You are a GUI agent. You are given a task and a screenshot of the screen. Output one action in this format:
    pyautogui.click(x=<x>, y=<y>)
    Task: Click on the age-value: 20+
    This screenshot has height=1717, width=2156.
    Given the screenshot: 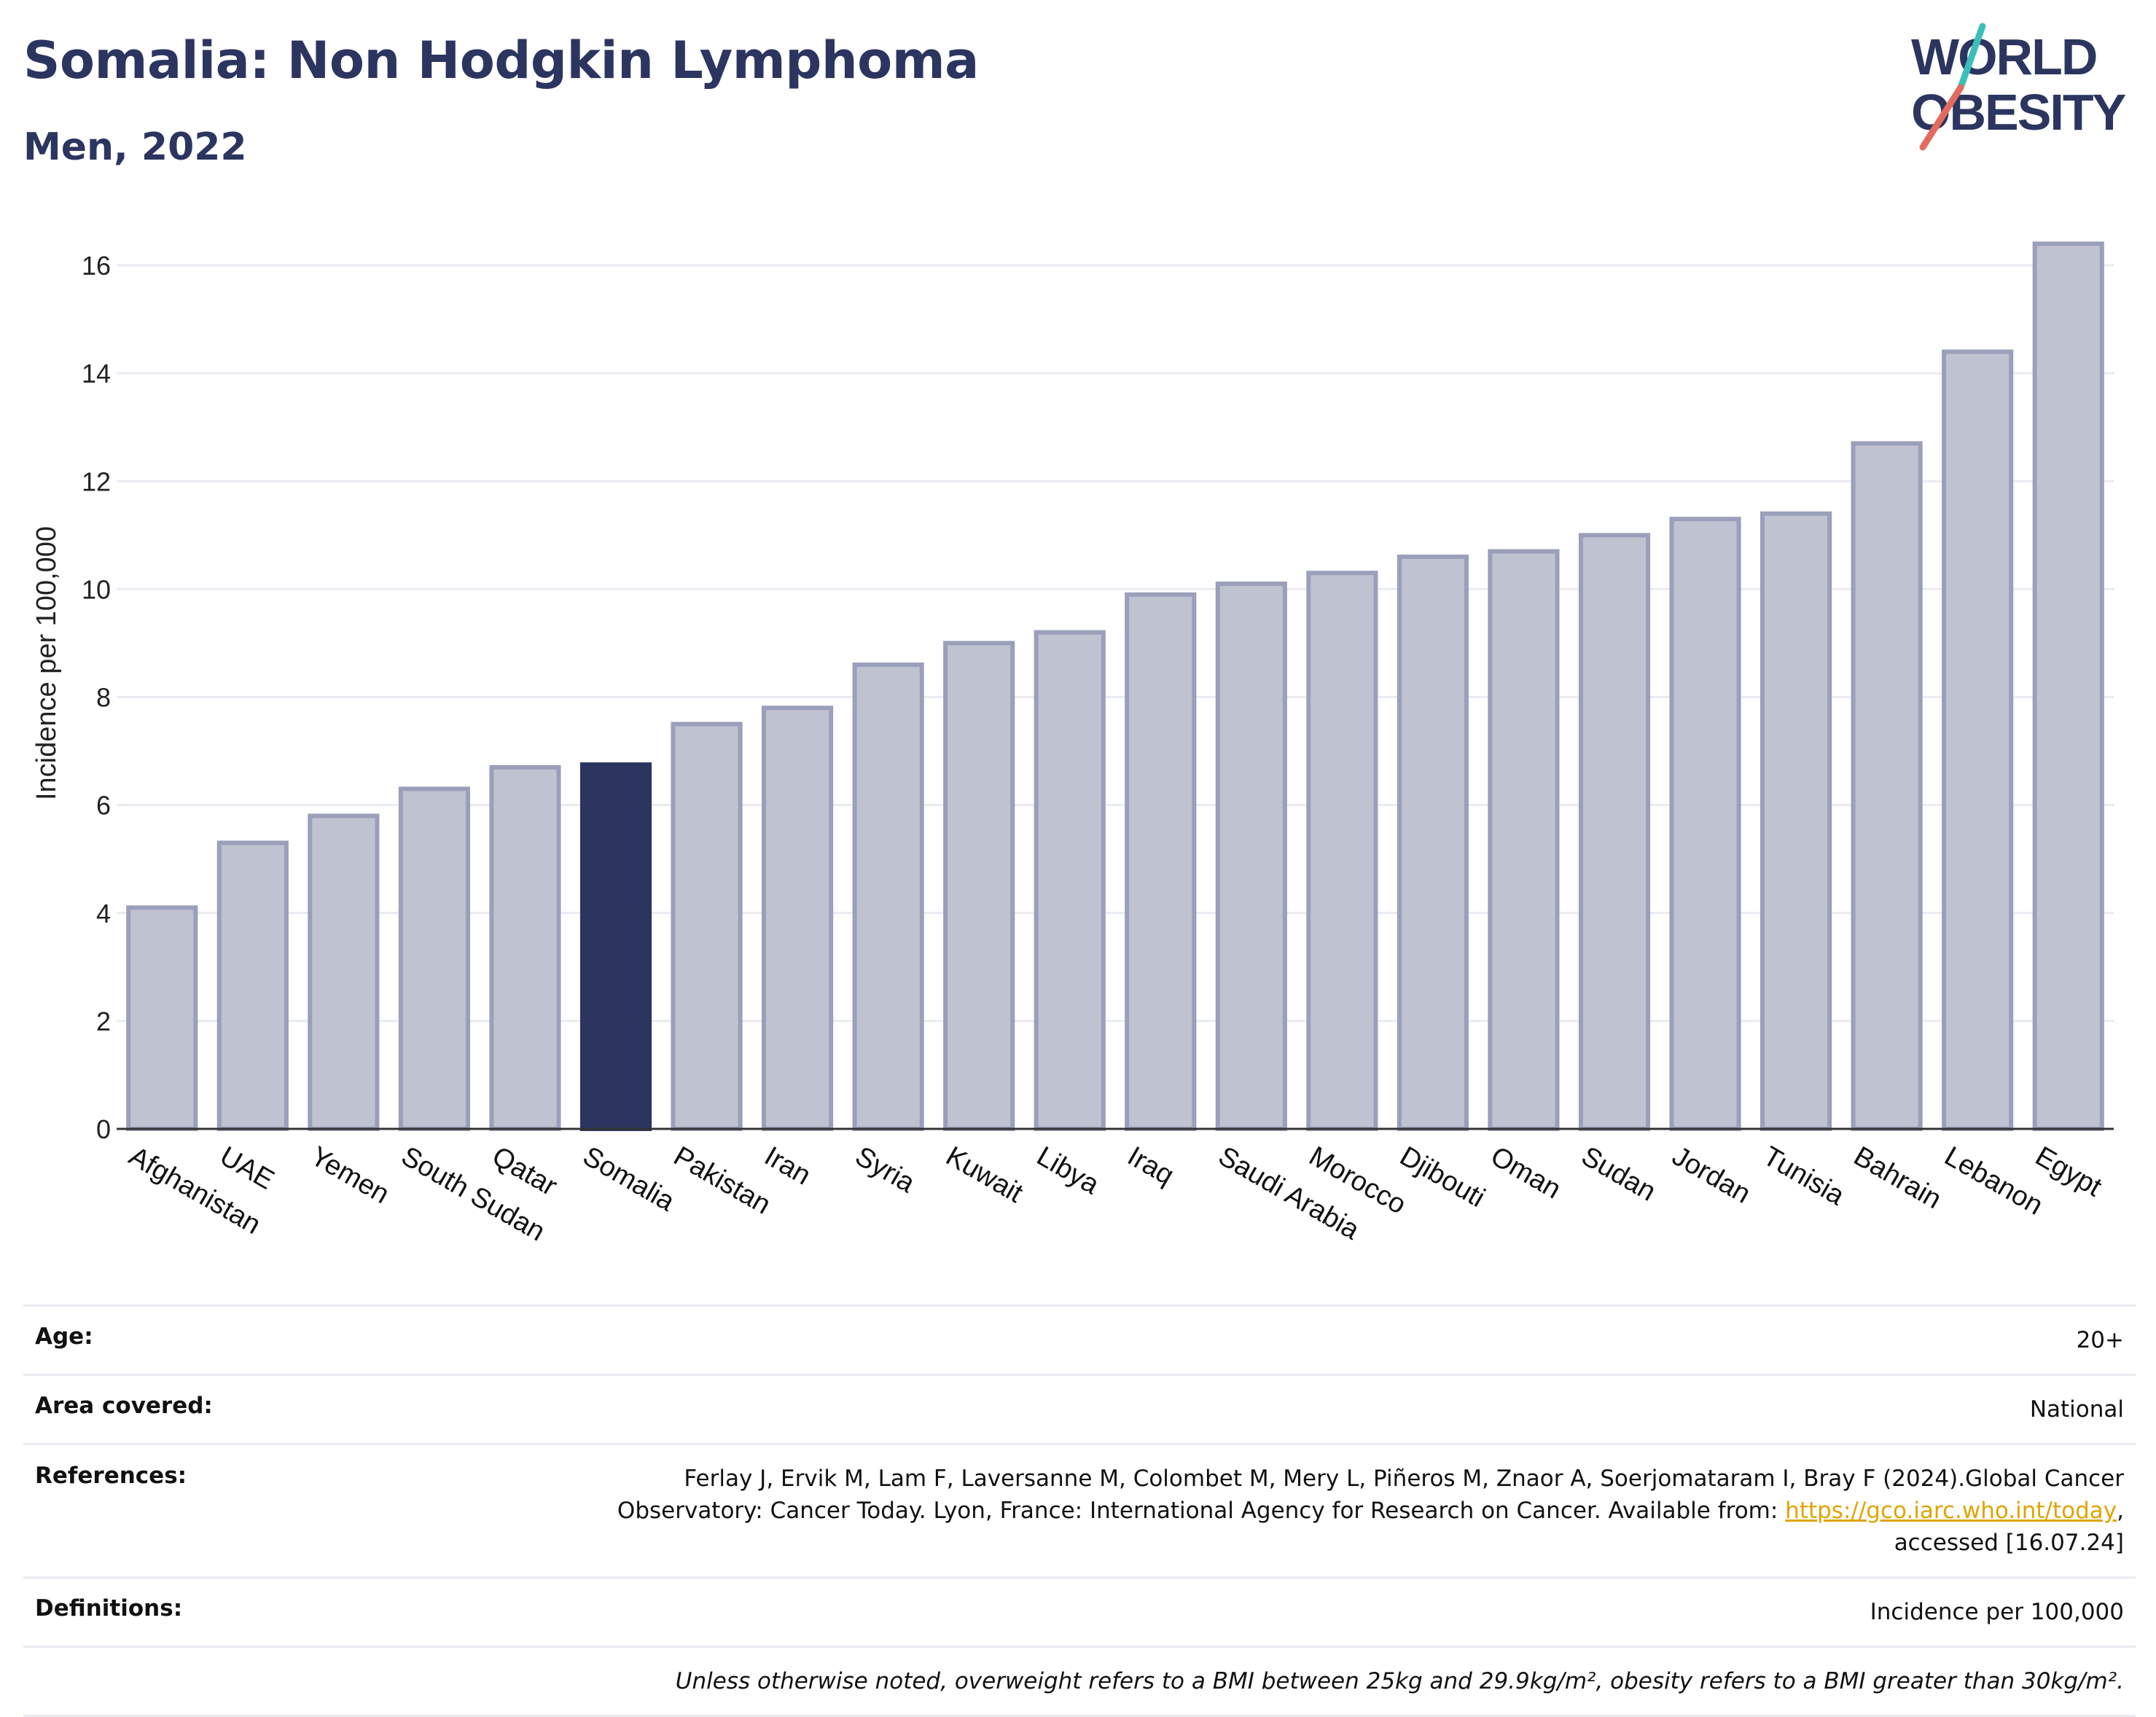 What is the action you would take?
    pyautogui.click(x=2100, y=1340)
    